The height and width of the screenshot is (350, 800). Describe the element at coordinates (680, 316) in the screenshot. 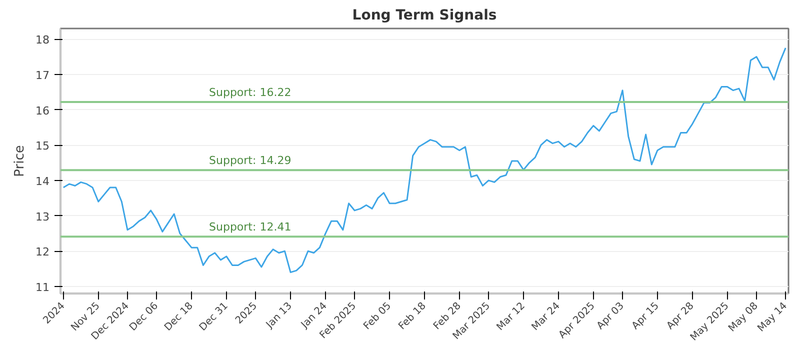

I see `x-tick-label: Apr 28` at that location.